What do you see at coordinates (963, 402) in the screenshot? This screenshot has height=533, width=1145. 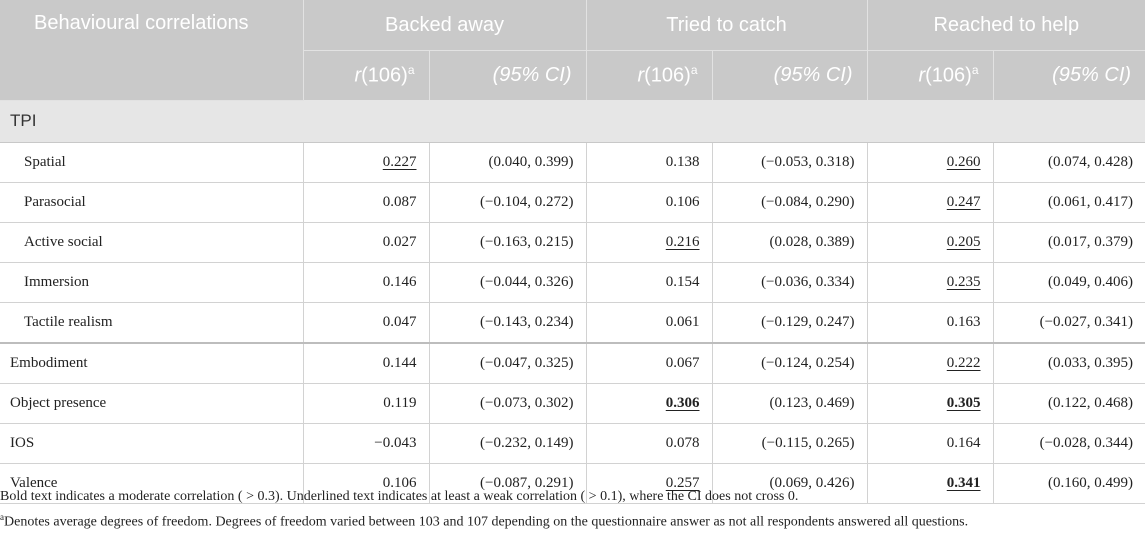 I see `cell-value: 0.305` at bounding box center [963, 402].